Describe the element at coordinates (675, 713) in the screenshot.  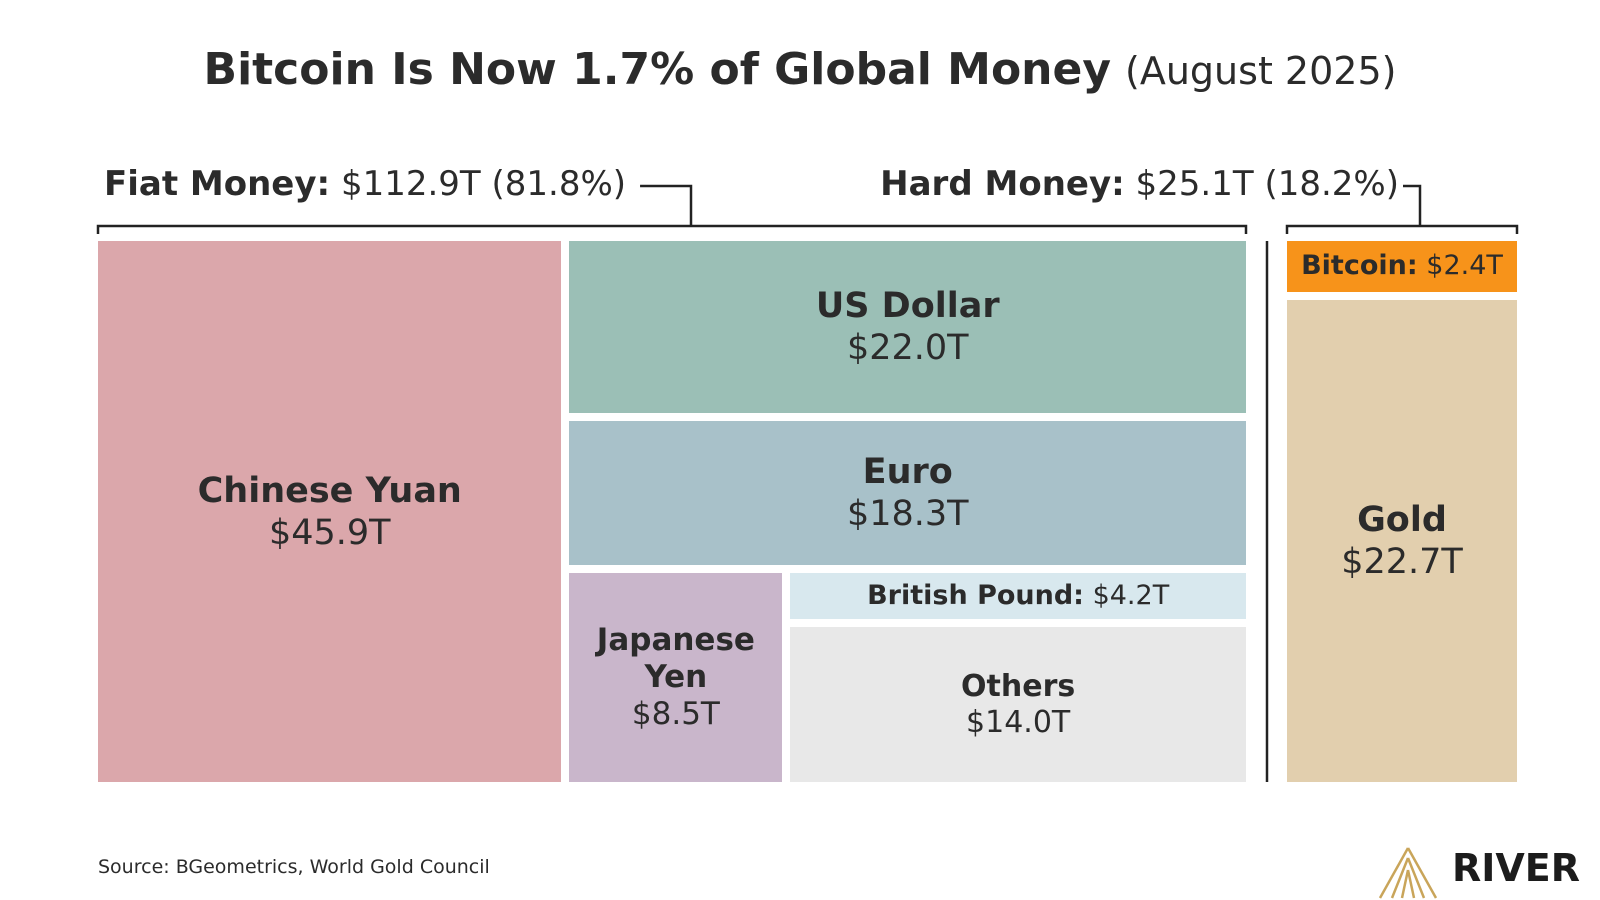
I see `cell-value: $8.5T` at that location.